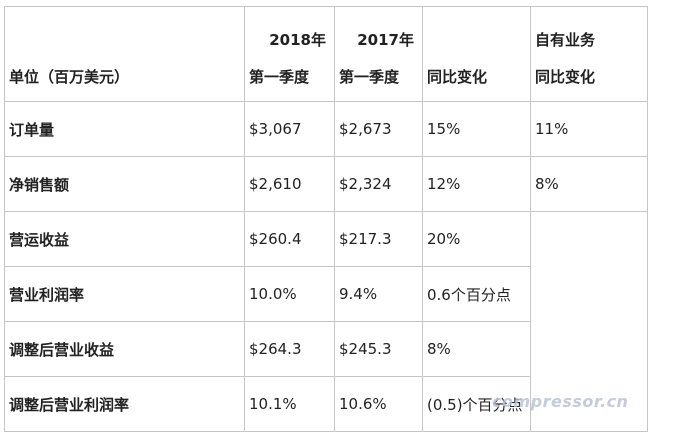  I want to click on table-row: 调整后营业利润率 10.1% 10.6% (0.5)个百分点, so click(326, 404).